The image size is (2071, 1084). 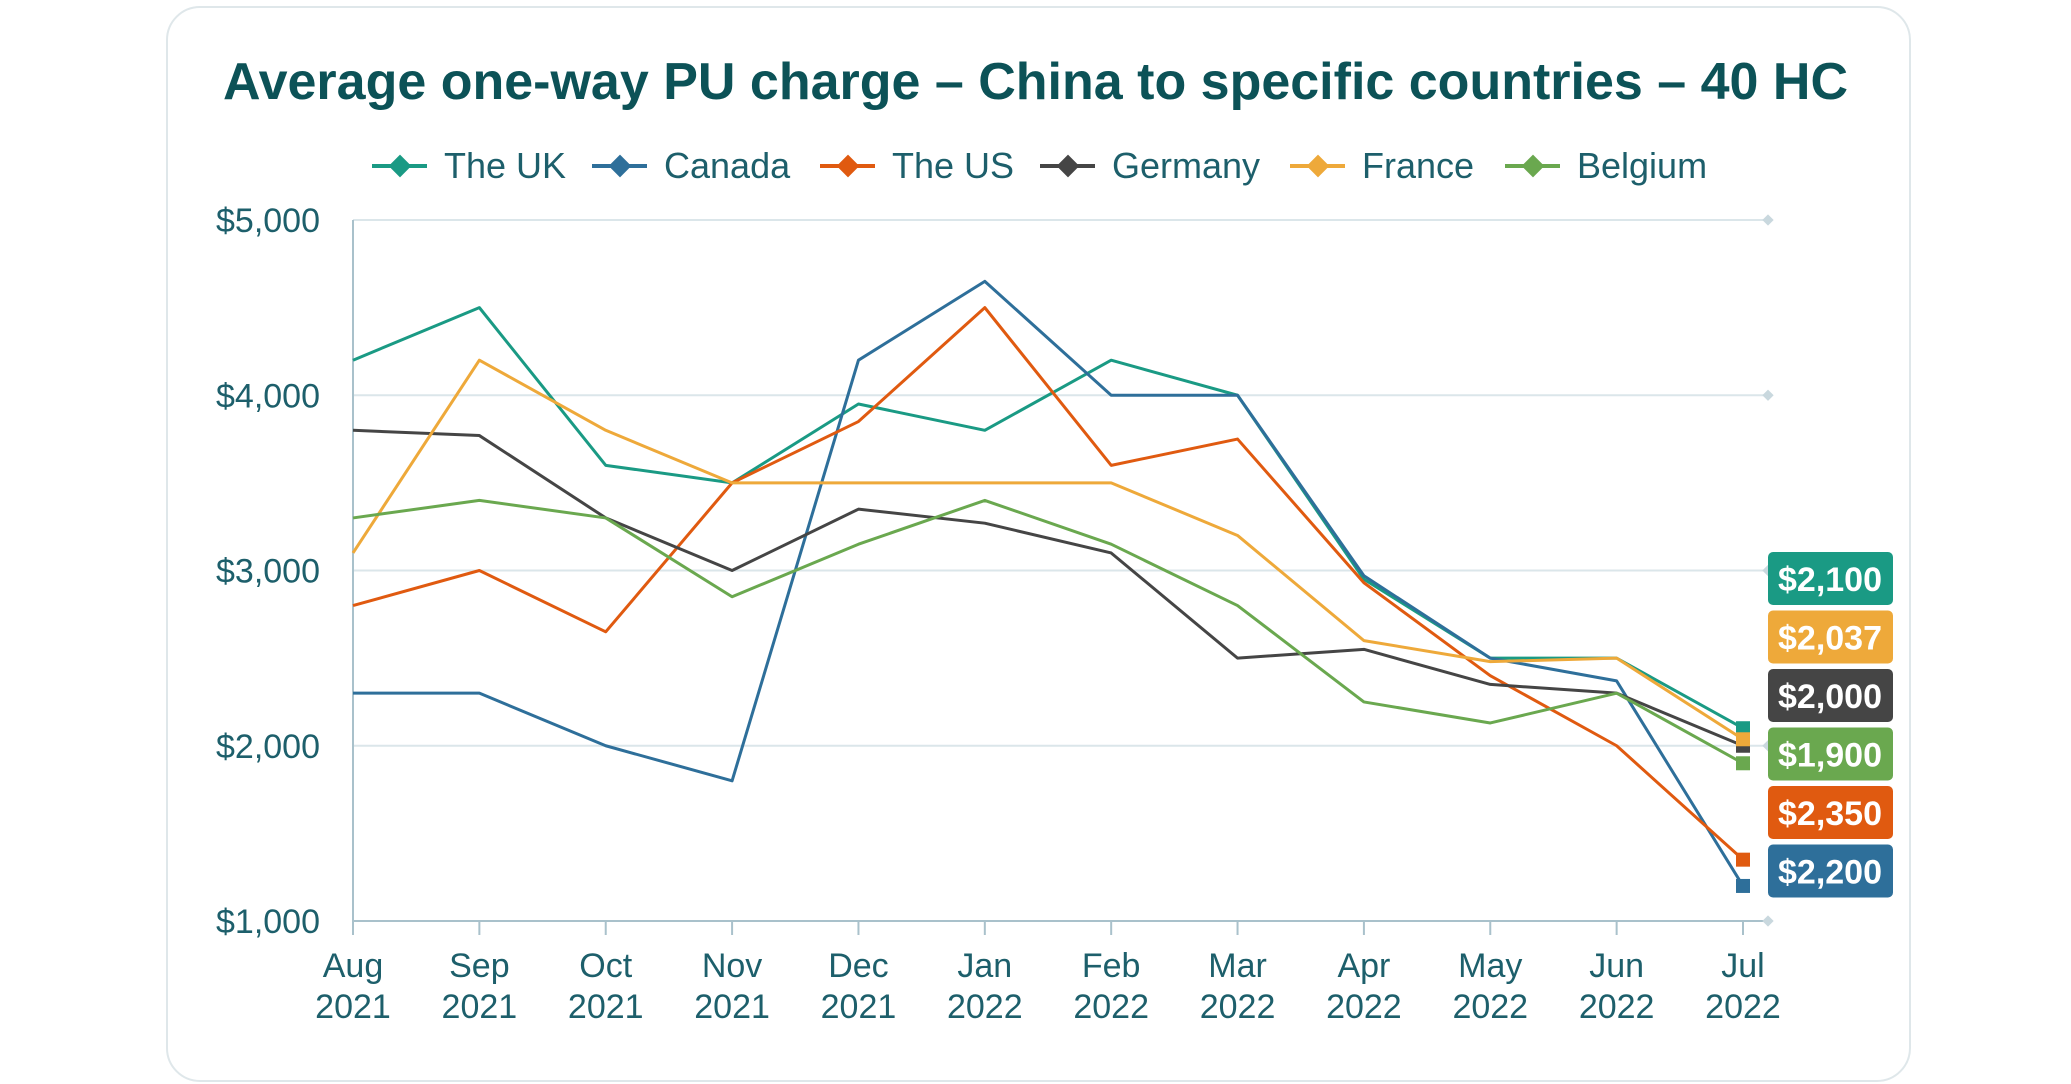 What do you see at coordinates (858, 966) in the screenshot?
I see `x-tick-label-month: Dec` at bounding box center [858, 966].